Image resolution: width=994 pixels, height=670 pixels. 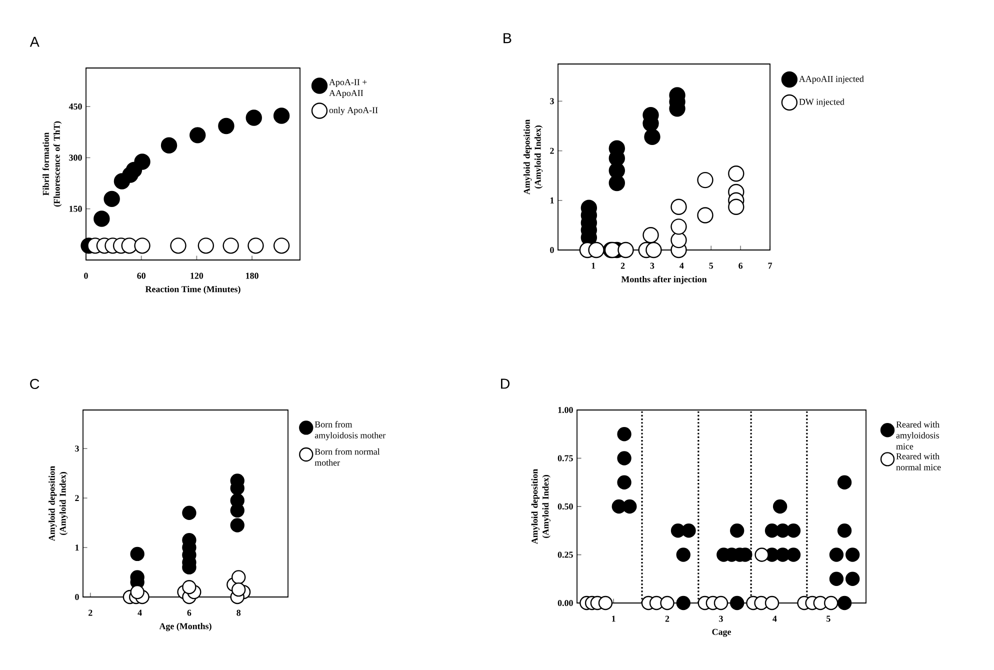 I want to click on chart-title: D, so click(x=505, y=383).